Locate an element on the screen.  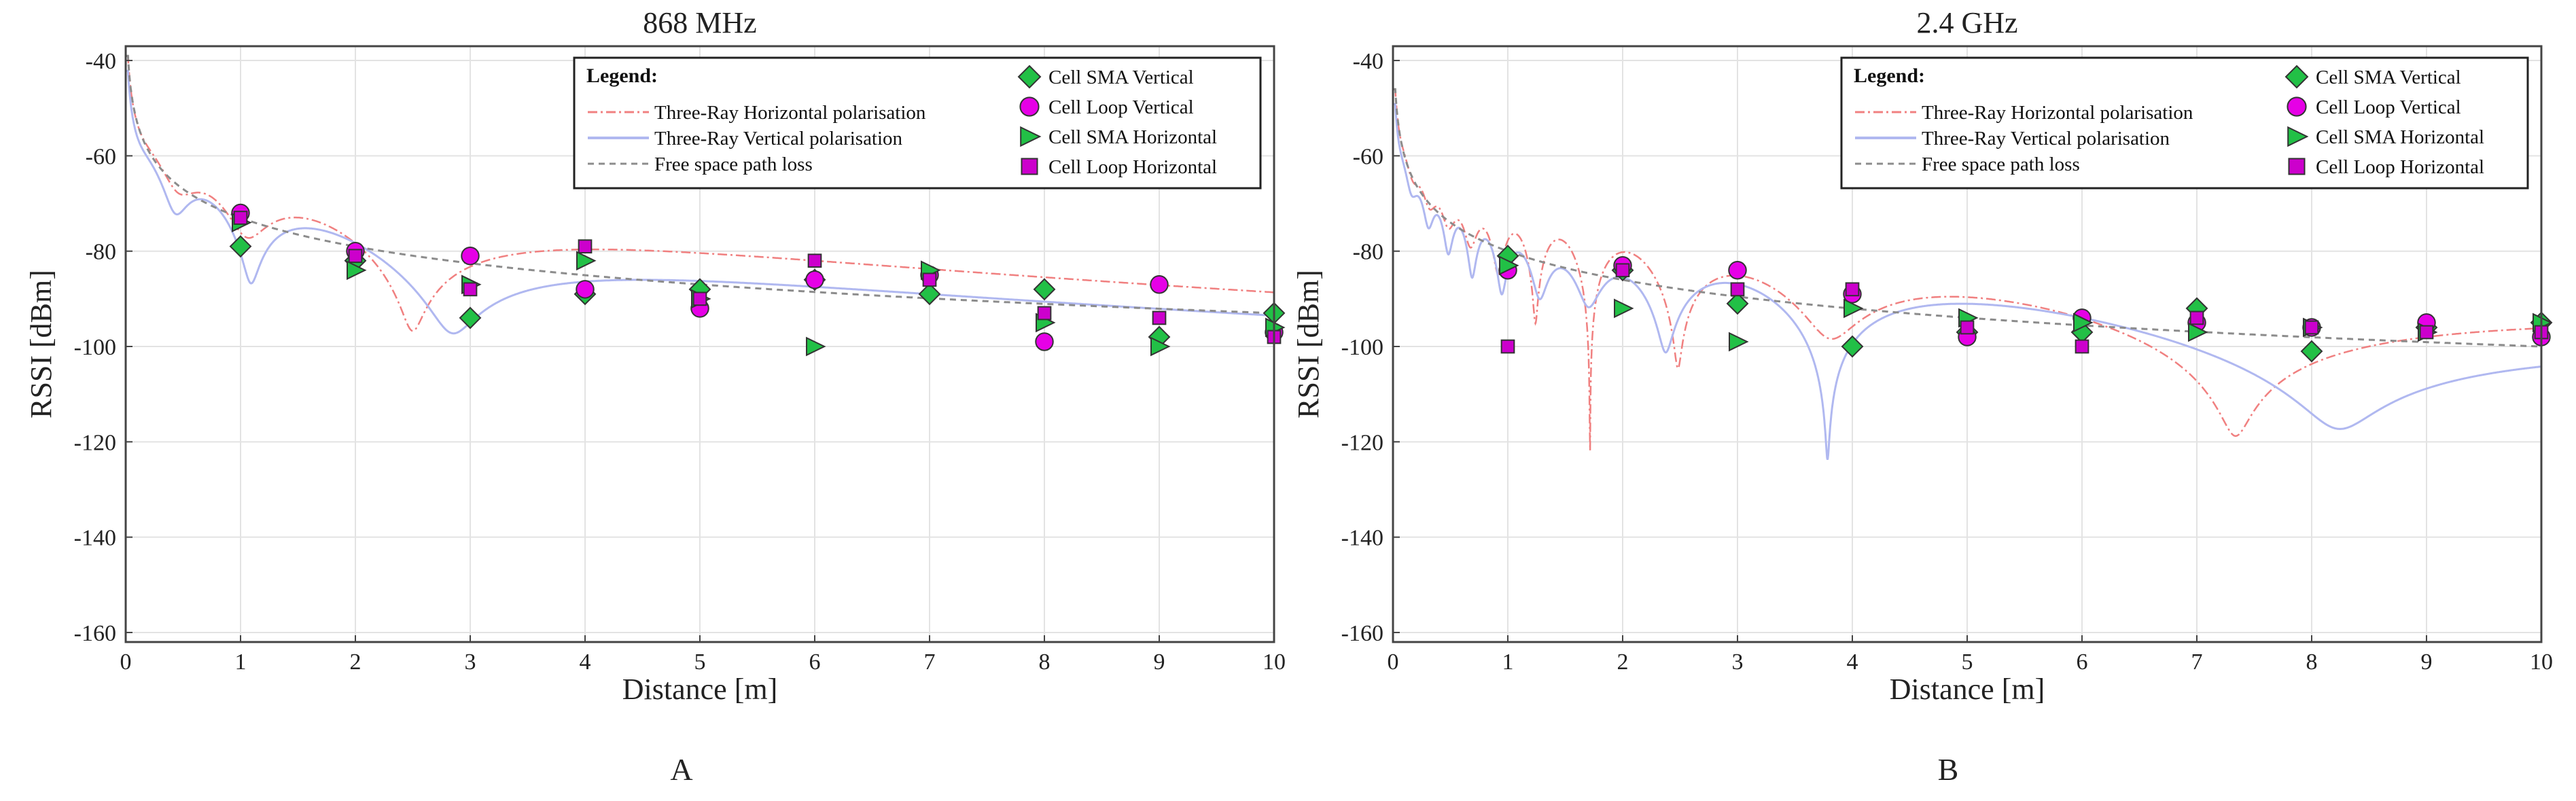
legend-marker-label: Cell SMA Horizontal is located at coordinates (2400, 137).